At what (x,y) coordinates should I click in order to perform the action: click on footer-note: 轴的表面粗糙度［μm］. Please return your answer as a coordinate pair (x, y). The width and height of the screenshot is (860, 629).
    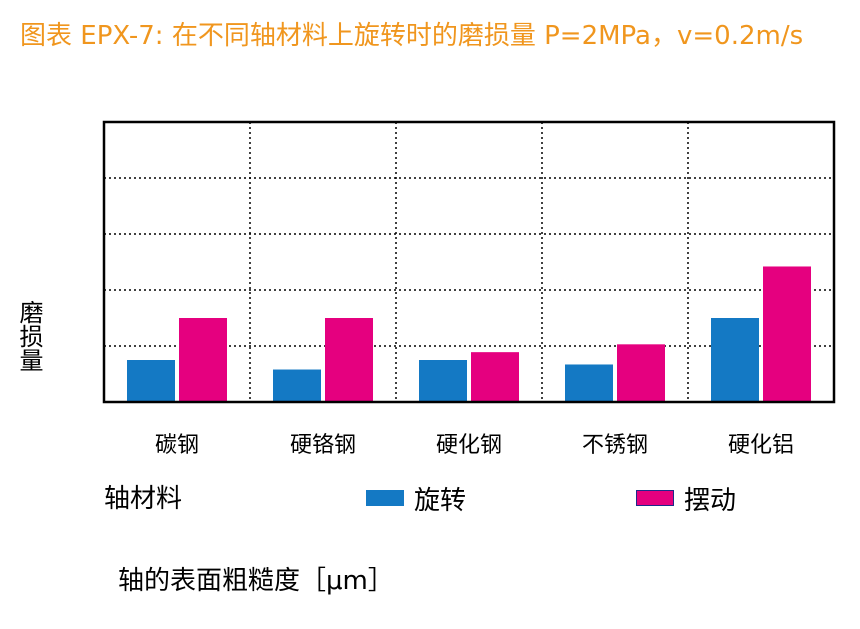
    Looking at the image, I should click on (256, 581).